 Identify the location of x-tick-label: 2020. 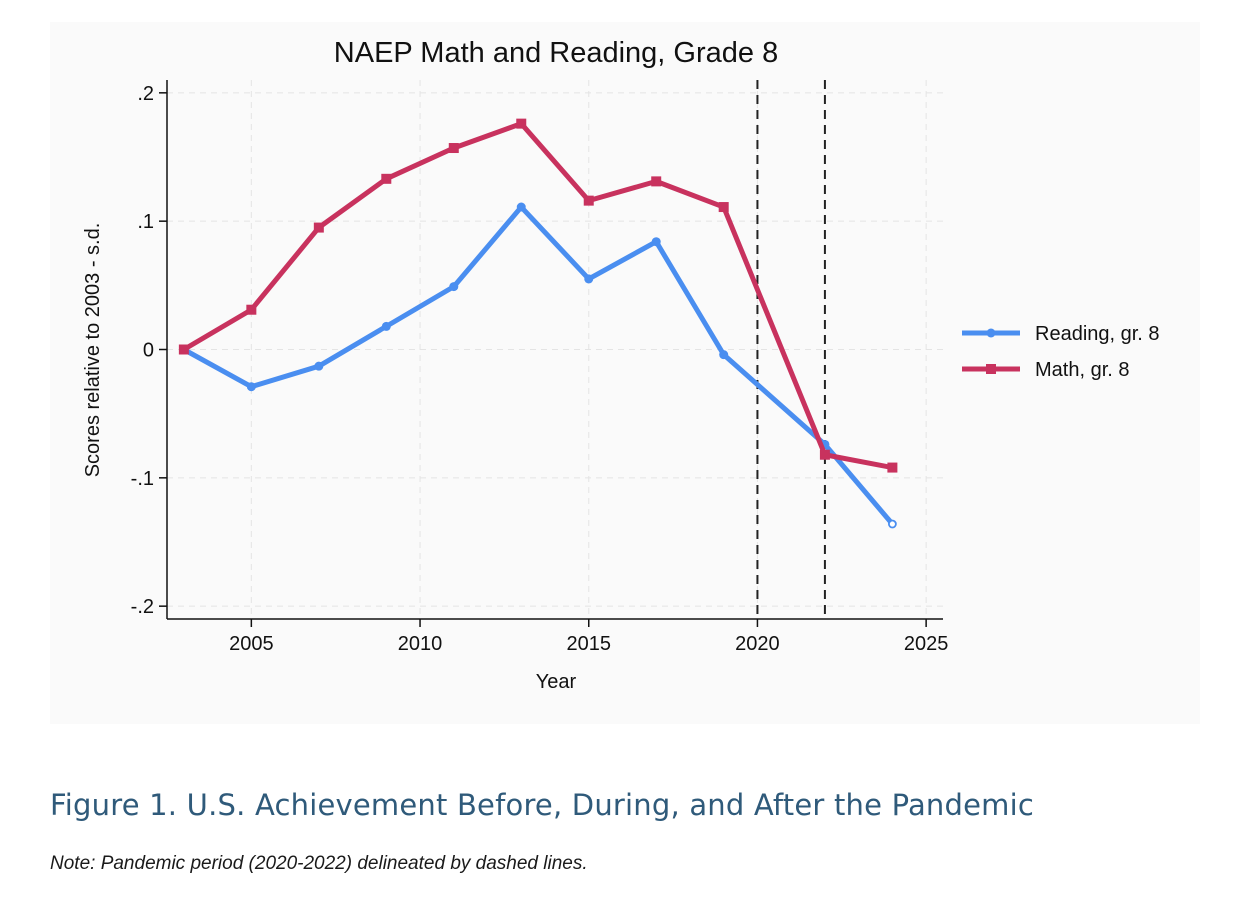
(757, 644).